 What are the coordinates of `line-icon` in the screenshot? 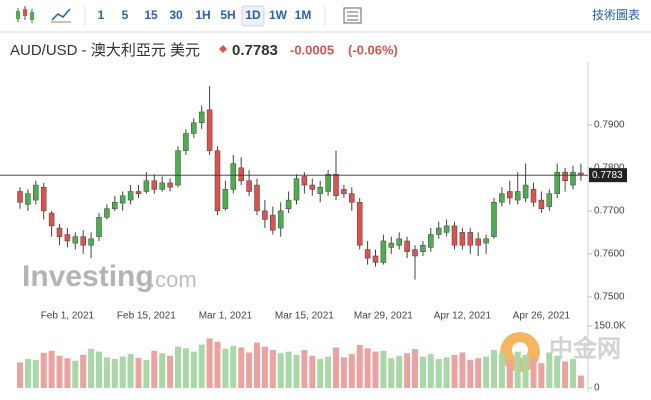 It's located at (61, 15).